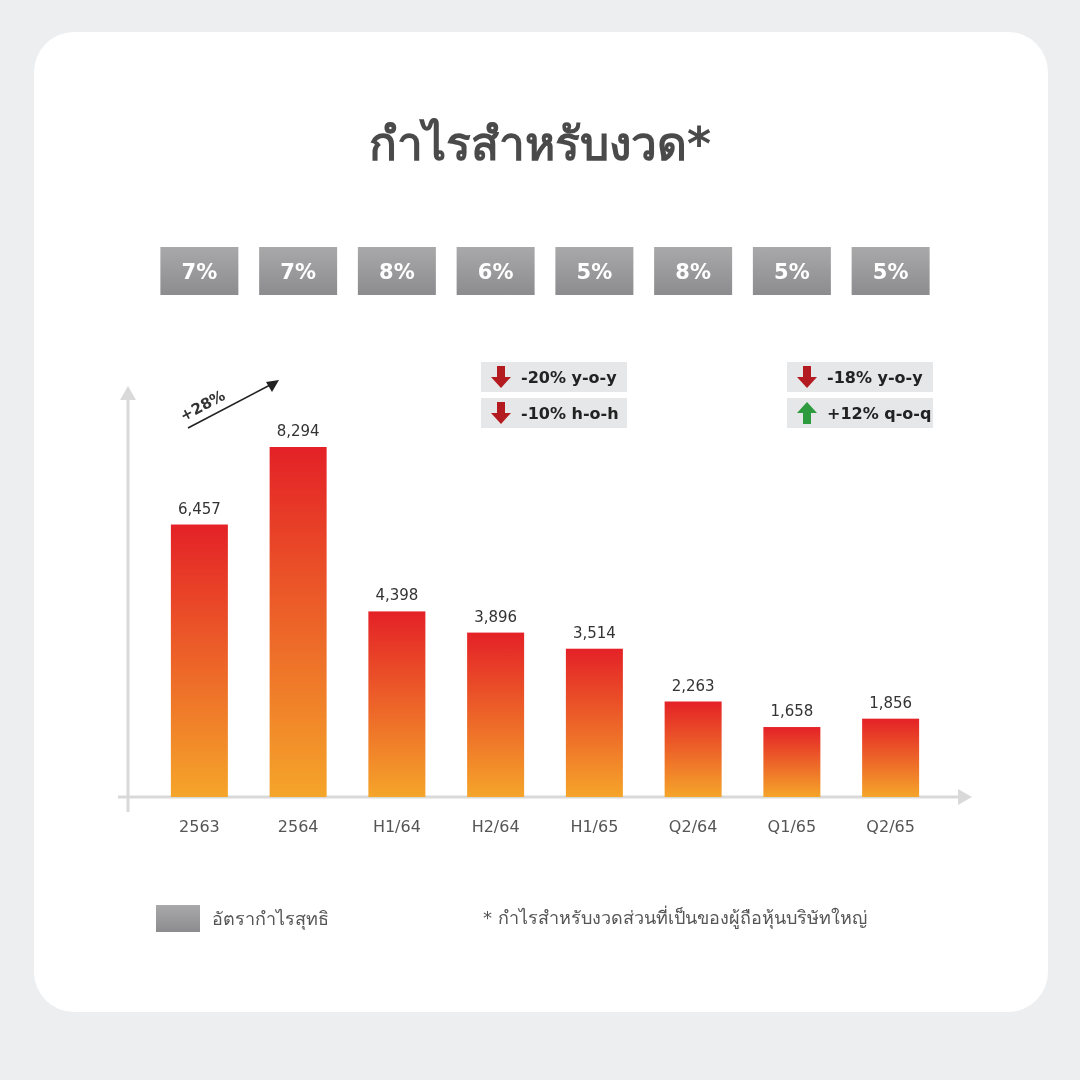 The height and width of the screenshot is (1080, 1080). What do you see at coordinates (792, 826) in the screenshot?
I see `x-tick-label: Q1/65` at bounding box center [792, 826].